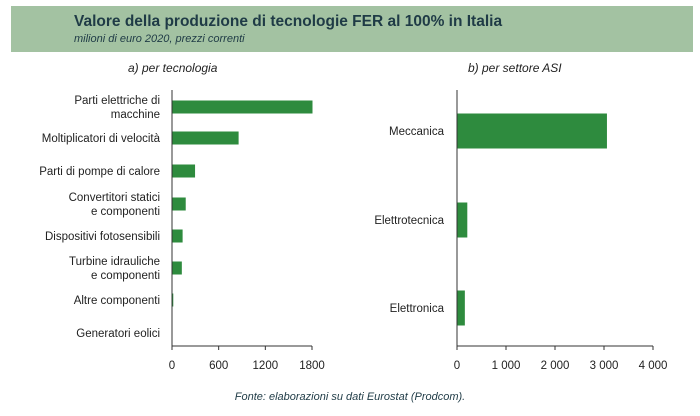 This screenshot has width=700, height=416. Describe the element at coordinates (409, 221) in the screenshot. I see `panel-b-category-label: Elettrotecnica` at that location.